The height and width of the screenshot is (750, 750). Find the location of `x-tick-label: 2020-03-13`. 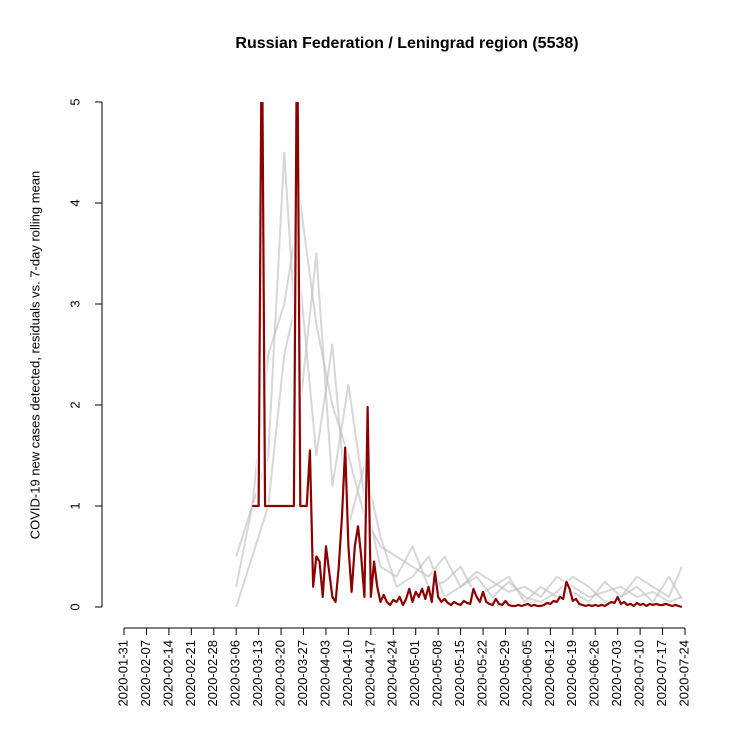

x-tick-label: 2020-03-13 is located at coordinates (257, 673).